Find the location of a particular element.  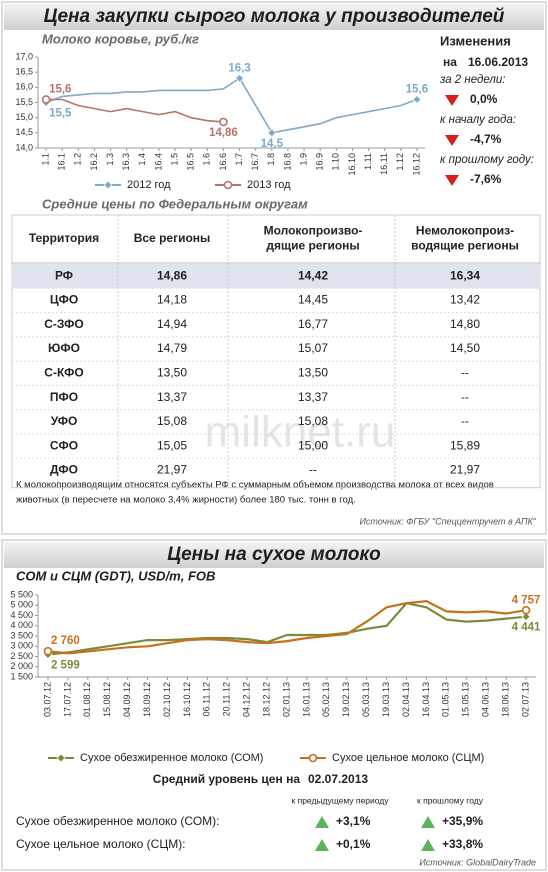

x-tick-label: 01.05.13 is located at coordinates (446, 699).